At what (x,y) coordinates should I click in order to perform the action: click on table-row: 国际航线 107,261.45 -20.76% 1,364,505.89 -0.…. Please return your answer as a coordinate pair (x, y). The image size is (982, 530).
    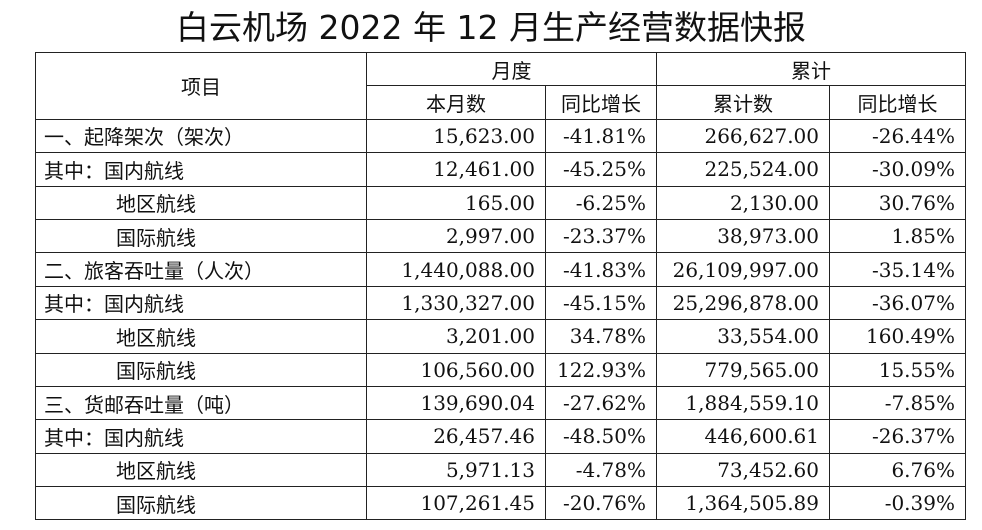
    Looking at the image, I should click on (500, 503).